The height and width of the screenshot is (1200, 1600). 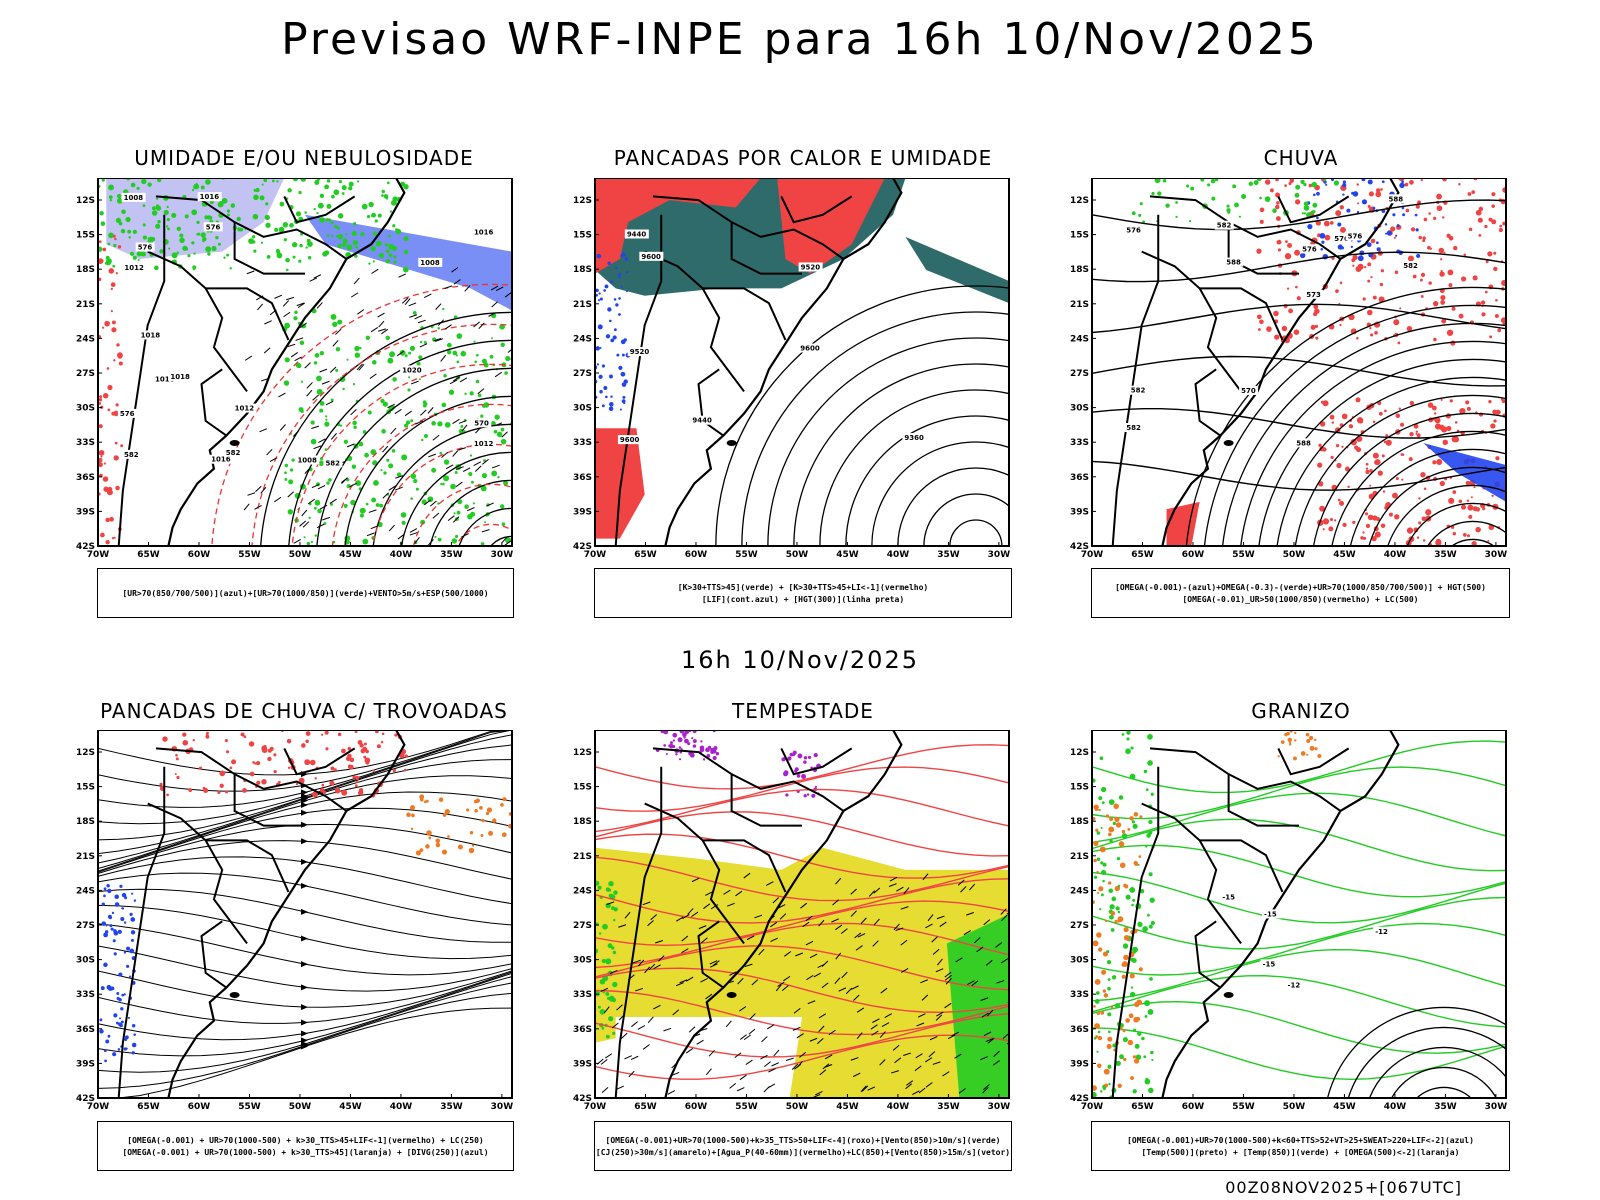 I want to click on divergence-blue, so click(x=117, y=973).